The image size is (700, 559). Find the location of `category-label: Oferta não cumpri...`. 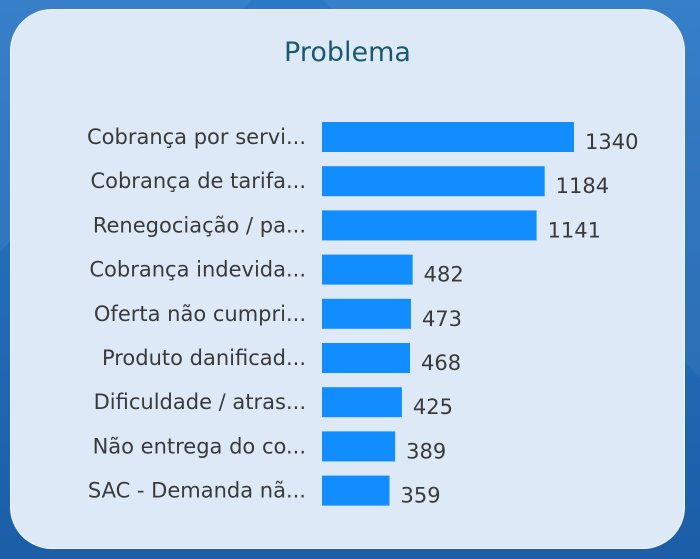

category-label: Oferta não cumpri... is located at coordinates (200, 314).